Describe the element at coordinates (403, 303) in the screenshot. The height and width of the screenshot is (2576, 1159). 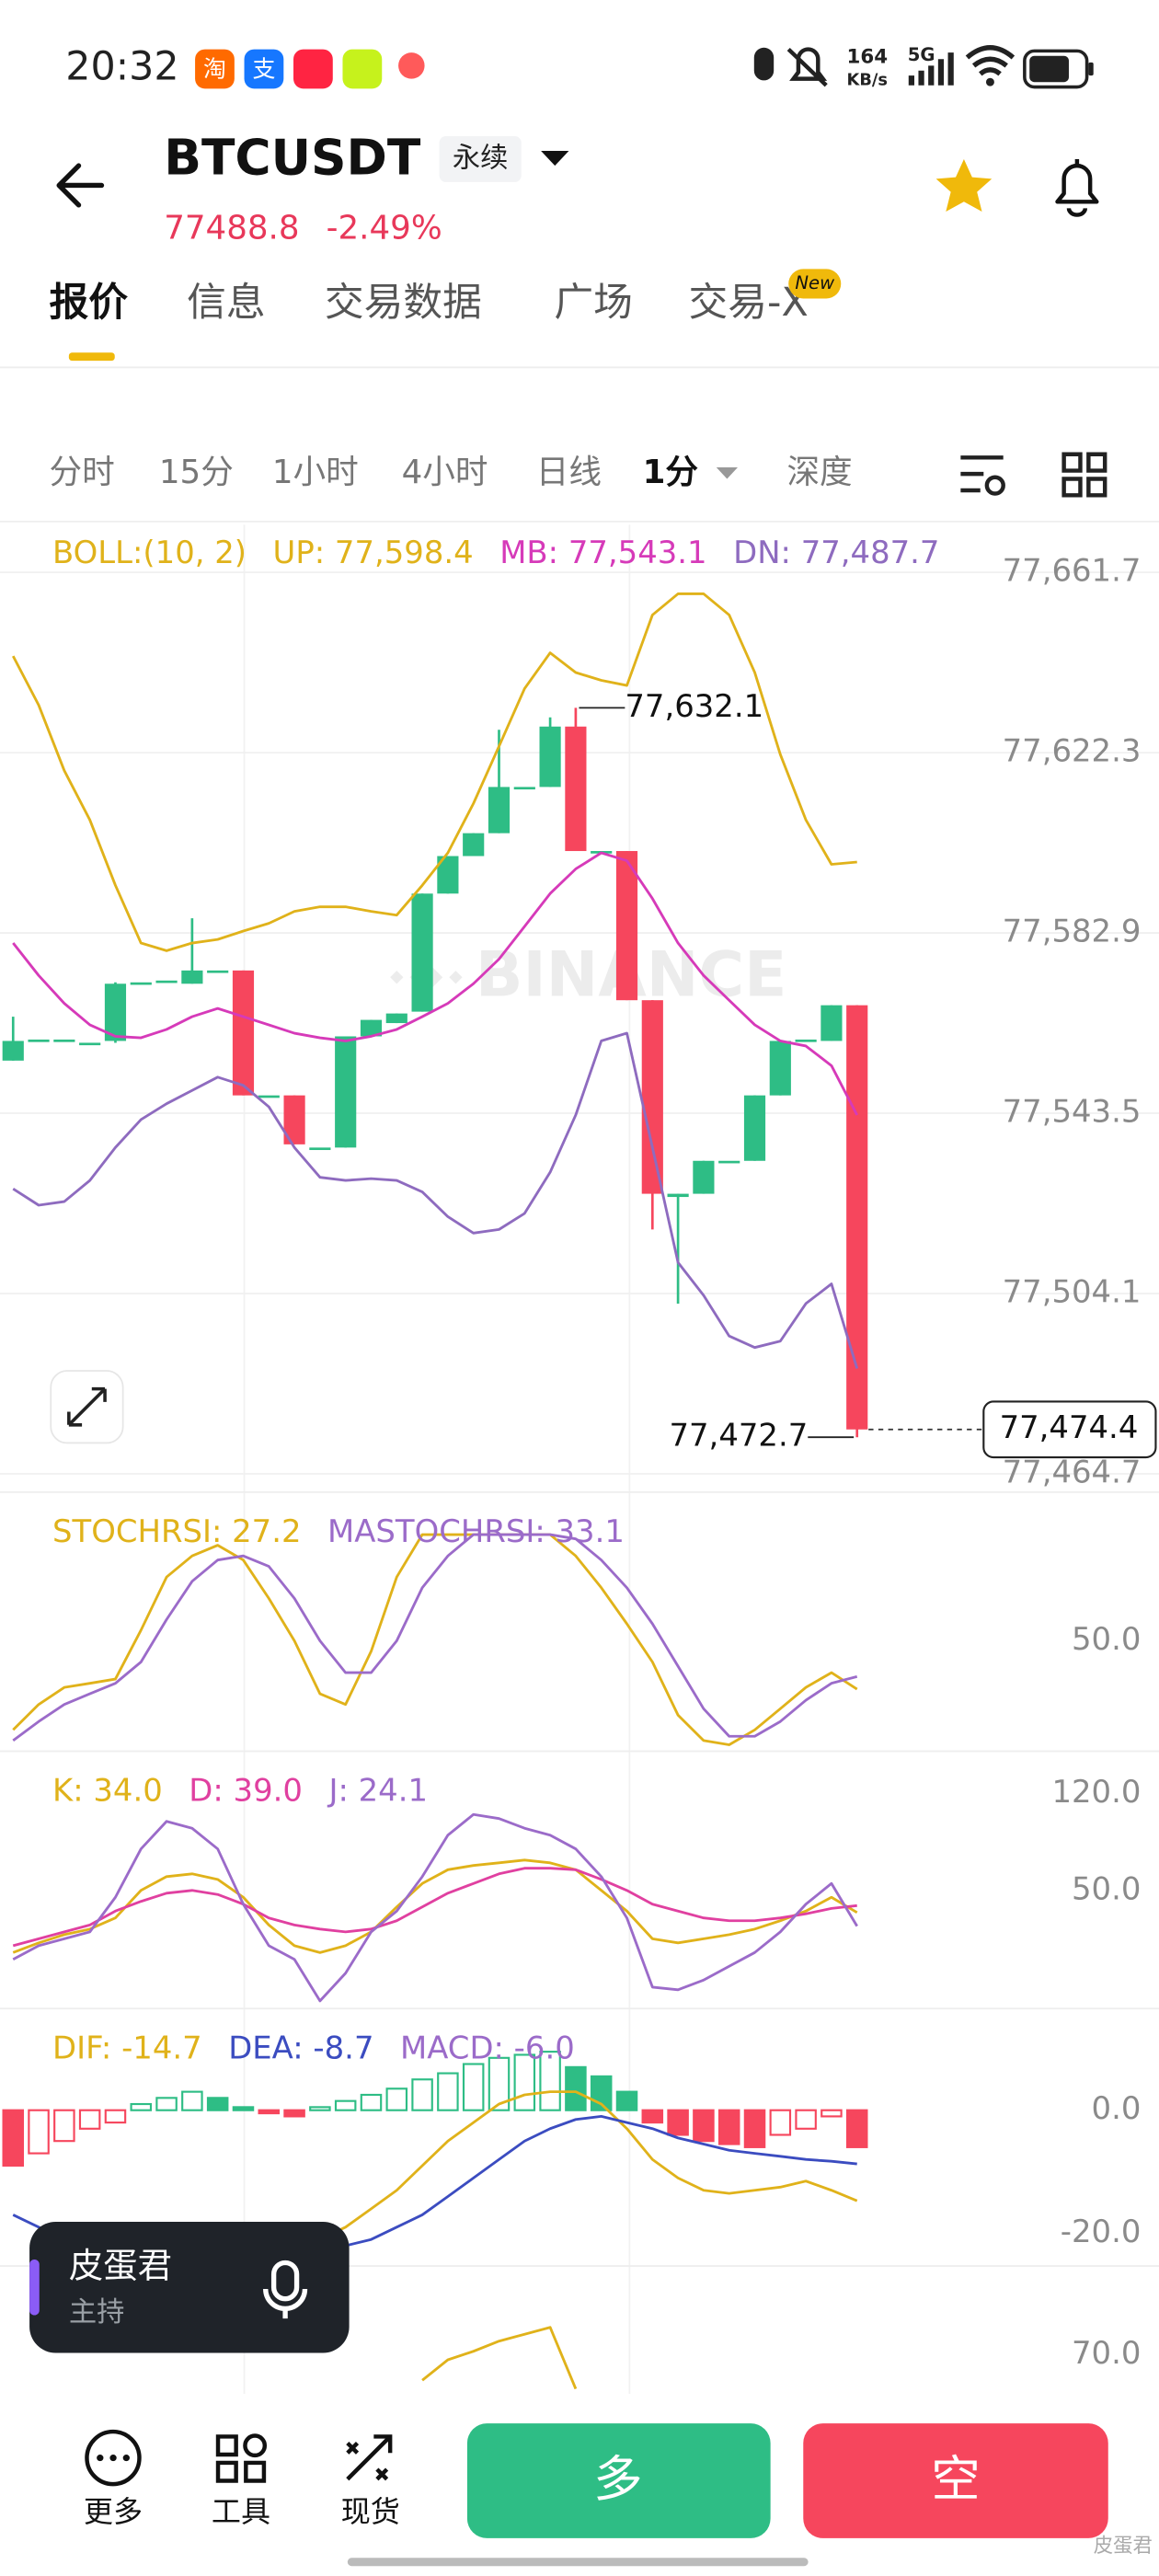
I see `tab: 交易数据` at that location.